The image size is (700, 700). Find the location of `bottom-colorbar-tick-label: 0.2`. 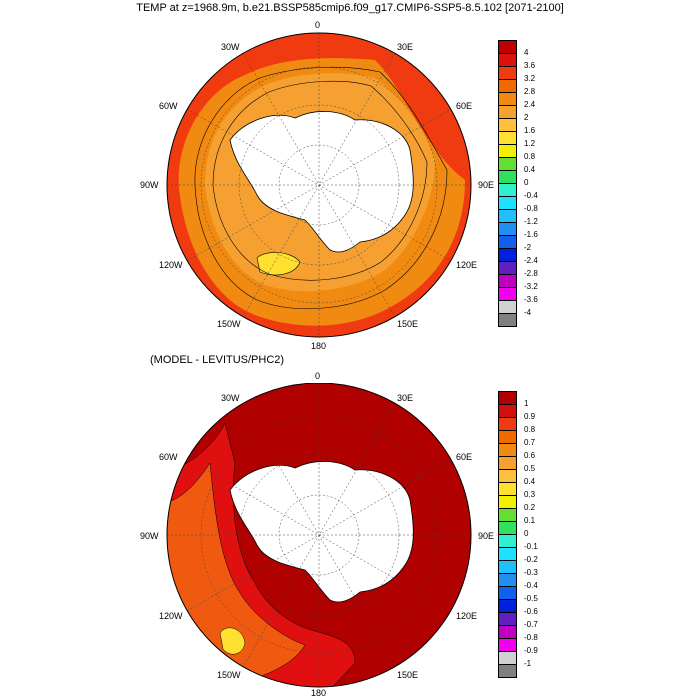

bottom-colorbar-tick-label: 0.2 is located at coordinates (530, 507).